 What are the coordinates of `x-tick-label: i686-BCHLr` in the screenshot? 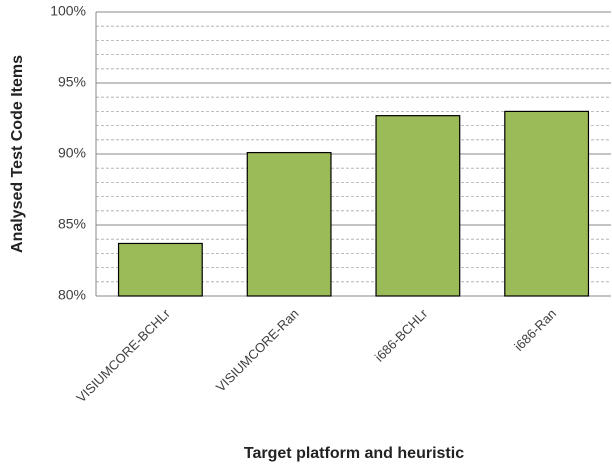 It's located at (401, 334).